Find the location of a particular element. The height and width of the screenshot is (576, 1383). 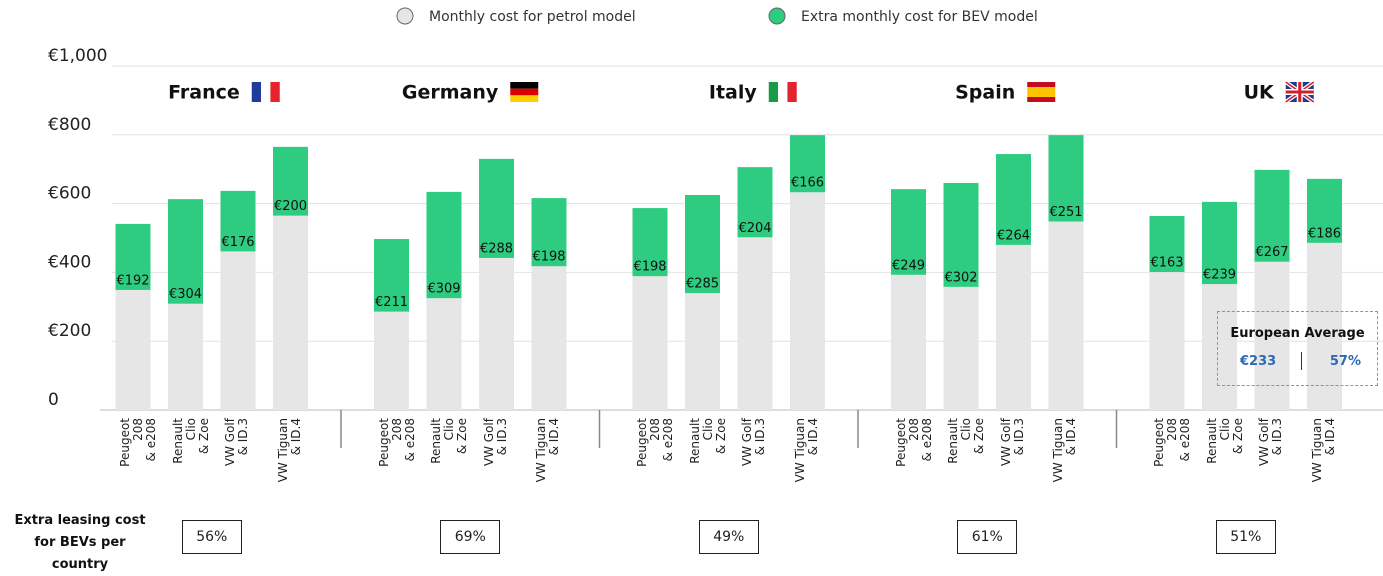

y-tick-label: €800 is located at coordinates (69, 125).